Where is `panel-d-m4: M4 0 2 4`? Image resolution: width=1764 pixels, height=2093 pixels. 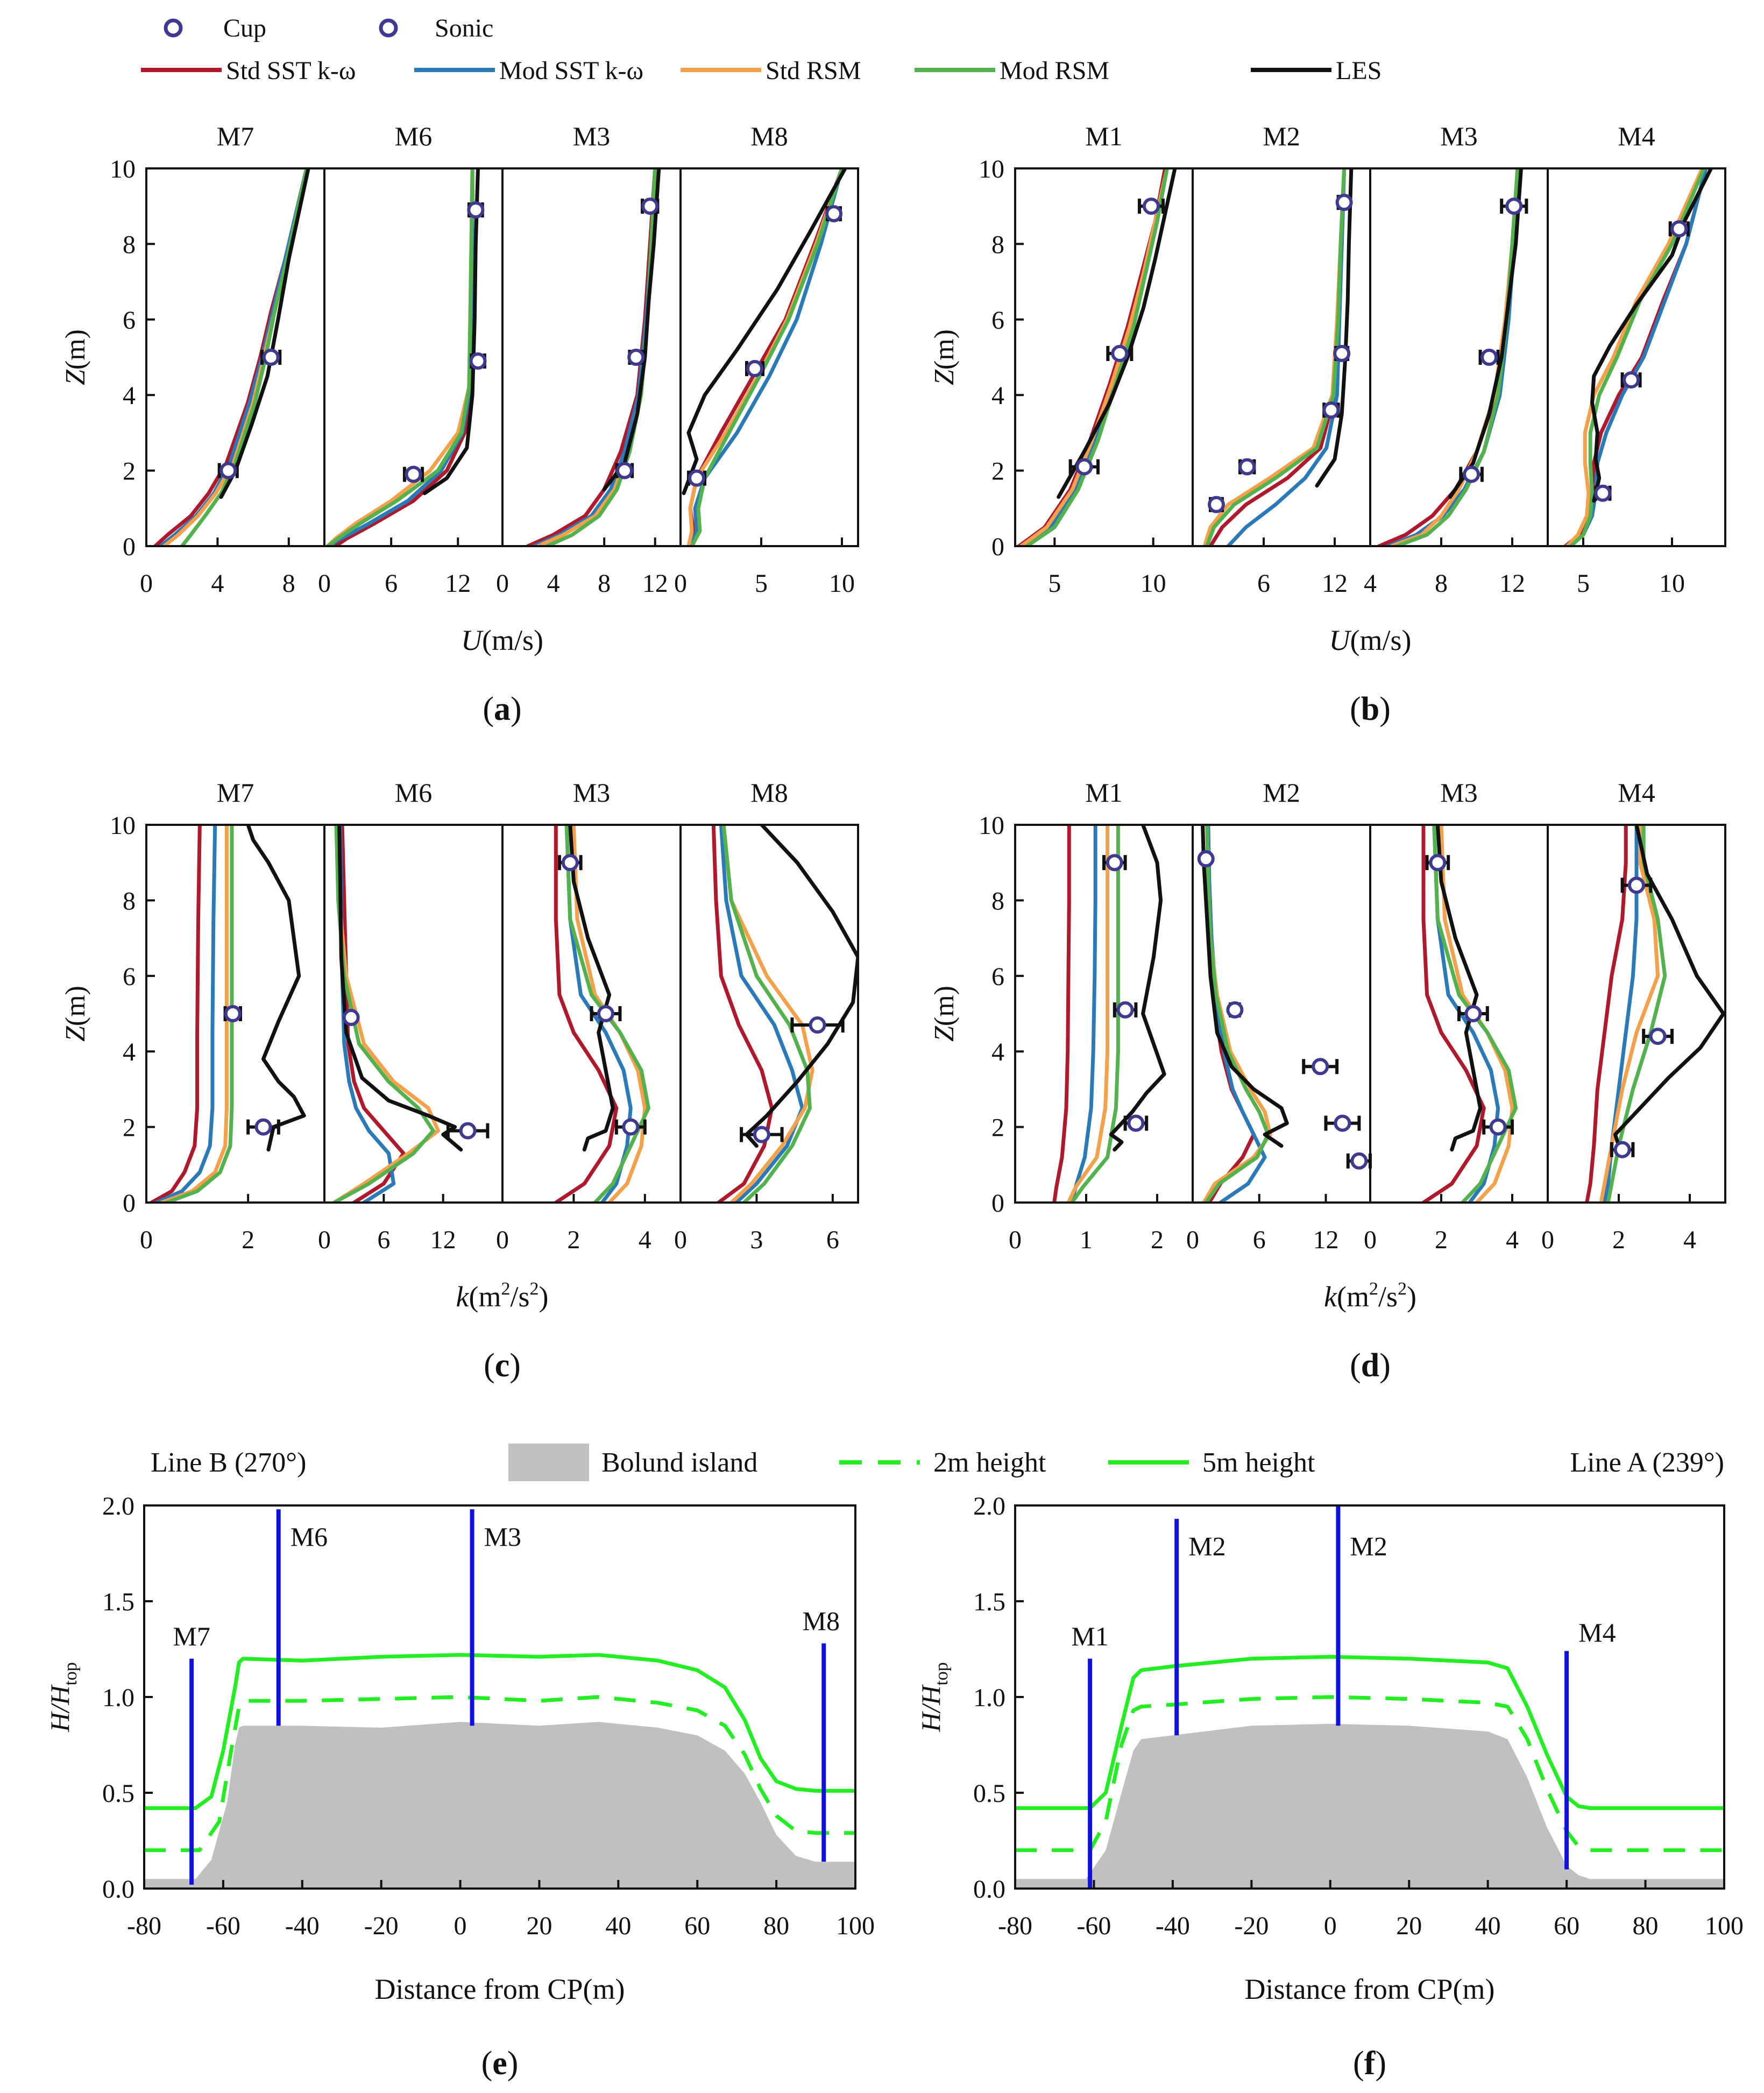
panel-d-m4: M4 0 2 4 is located at coordinates (1633, 1015).